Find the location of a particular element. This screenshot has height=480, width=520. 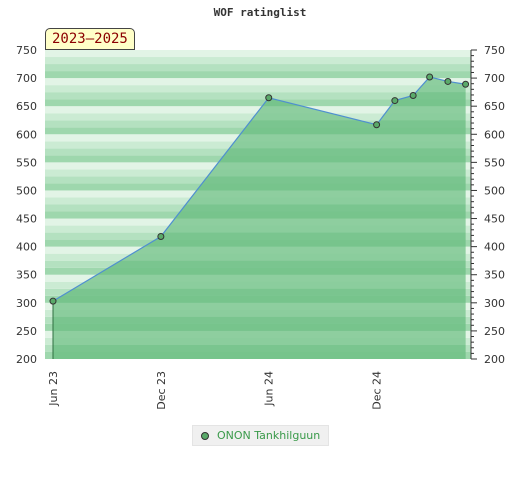

x-tick-label: Dec 24 is located at coordinates (377, 390).